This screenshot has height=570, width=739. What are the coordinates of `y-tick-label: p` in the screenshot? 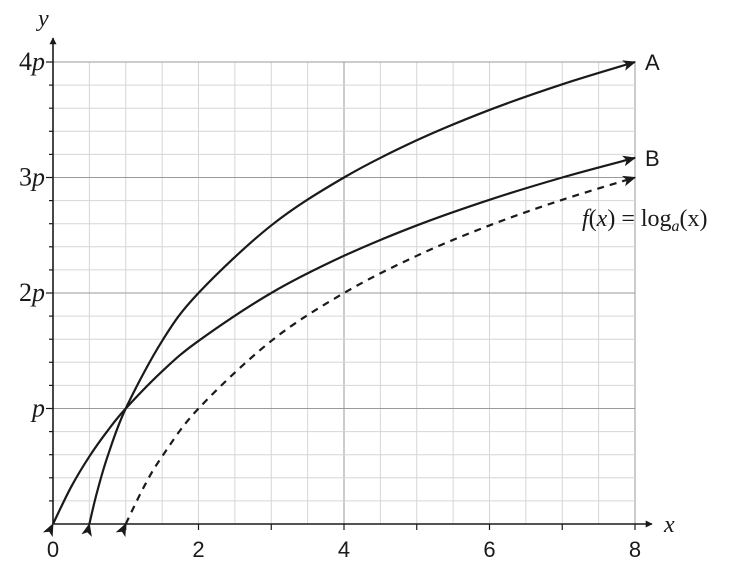 It's located at (37, 408).